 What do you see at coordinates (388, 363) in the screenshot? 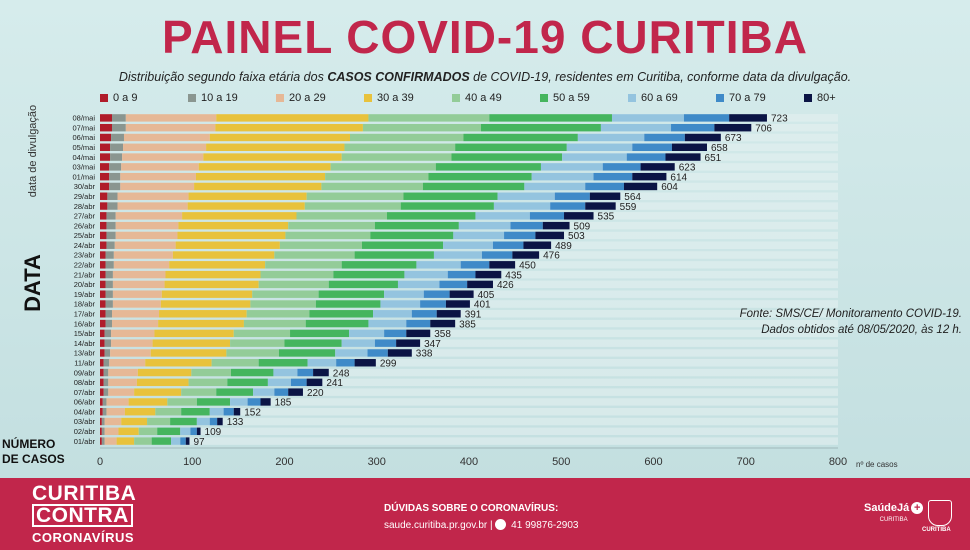
I see `total-label: 299` at bounding box center [388, 363].